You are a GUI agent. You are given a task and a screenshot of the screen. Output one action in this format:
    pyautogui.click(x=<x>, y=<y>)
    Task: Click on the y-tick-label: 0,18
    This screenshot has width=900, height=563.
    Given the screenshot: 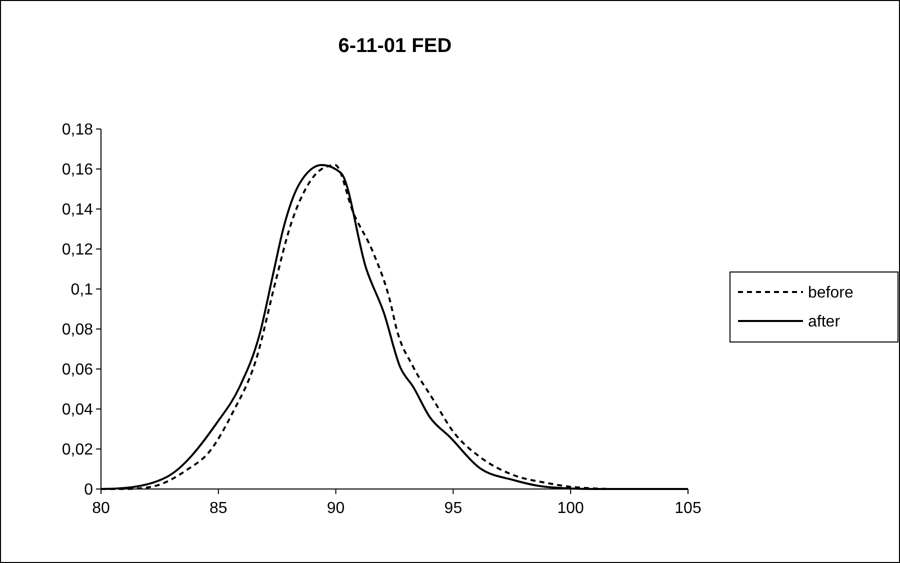 What is the action you would take?
    pyautogui.click(x=78, y=130)
    